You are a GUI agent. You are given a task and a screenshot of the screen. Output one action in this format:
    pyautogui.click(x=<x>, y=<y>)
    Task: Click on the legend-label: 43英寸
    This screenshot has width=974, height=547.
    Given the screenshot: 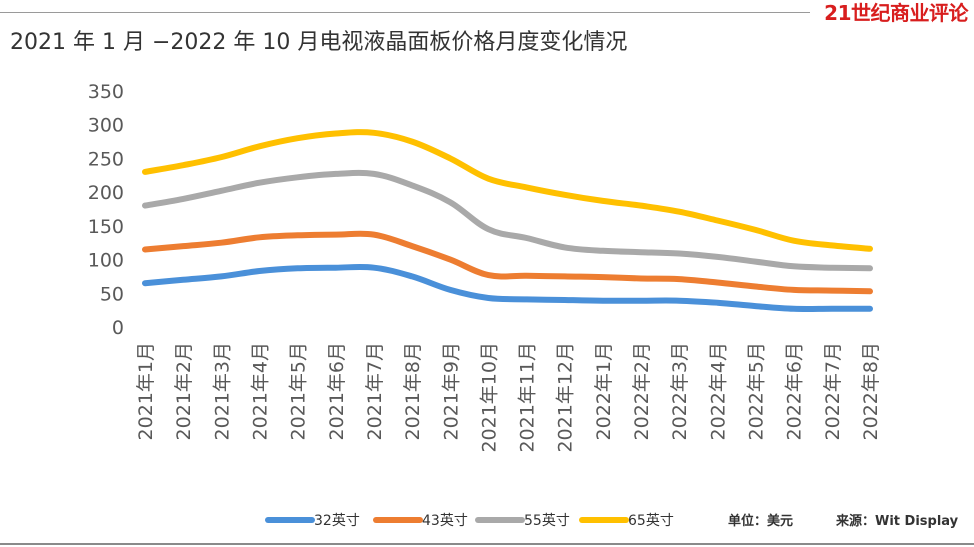 What is the action you would take?
    pyautogui.click(x=445, y=520)
    